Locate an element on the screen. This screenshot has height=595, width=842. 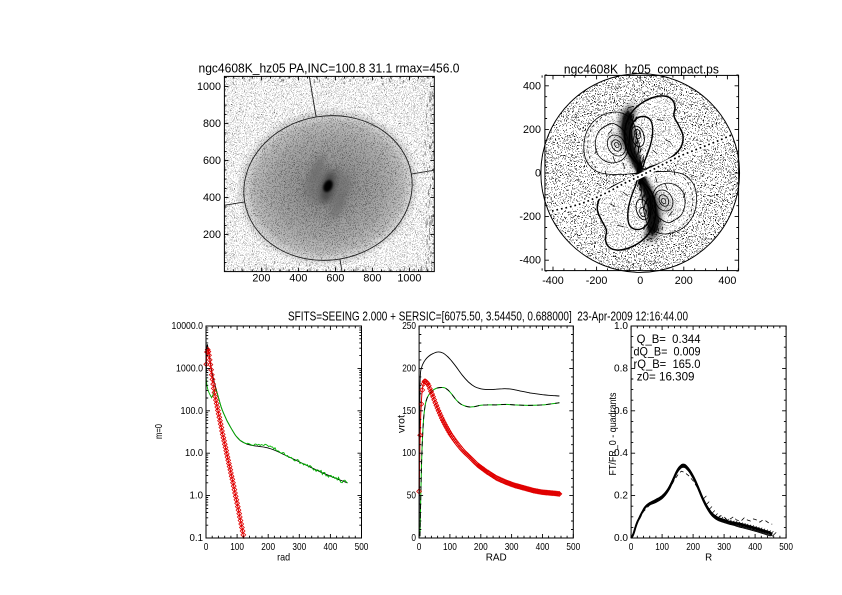
svg-text: 150 is located at coordinates (409, 411).